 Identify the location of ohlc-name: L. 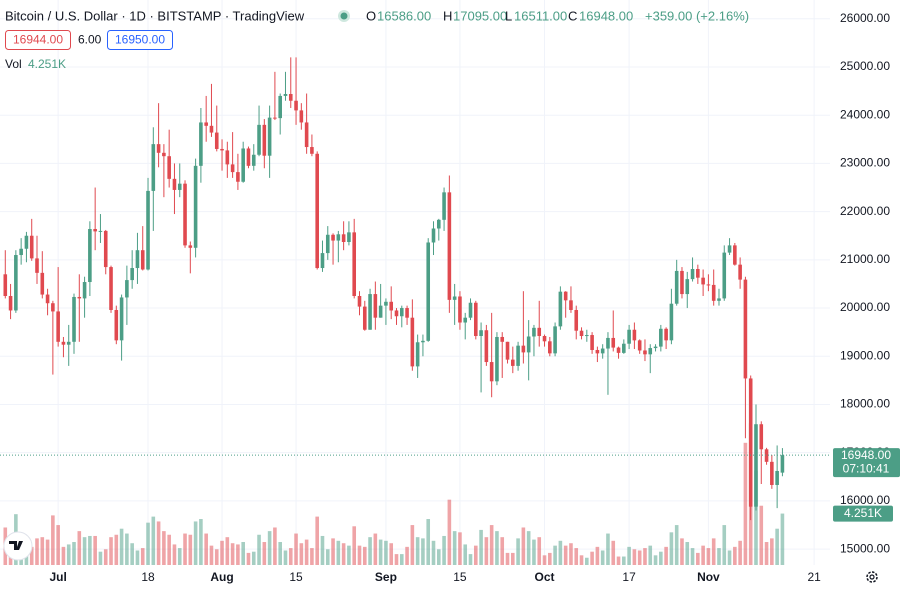
(508, 15).